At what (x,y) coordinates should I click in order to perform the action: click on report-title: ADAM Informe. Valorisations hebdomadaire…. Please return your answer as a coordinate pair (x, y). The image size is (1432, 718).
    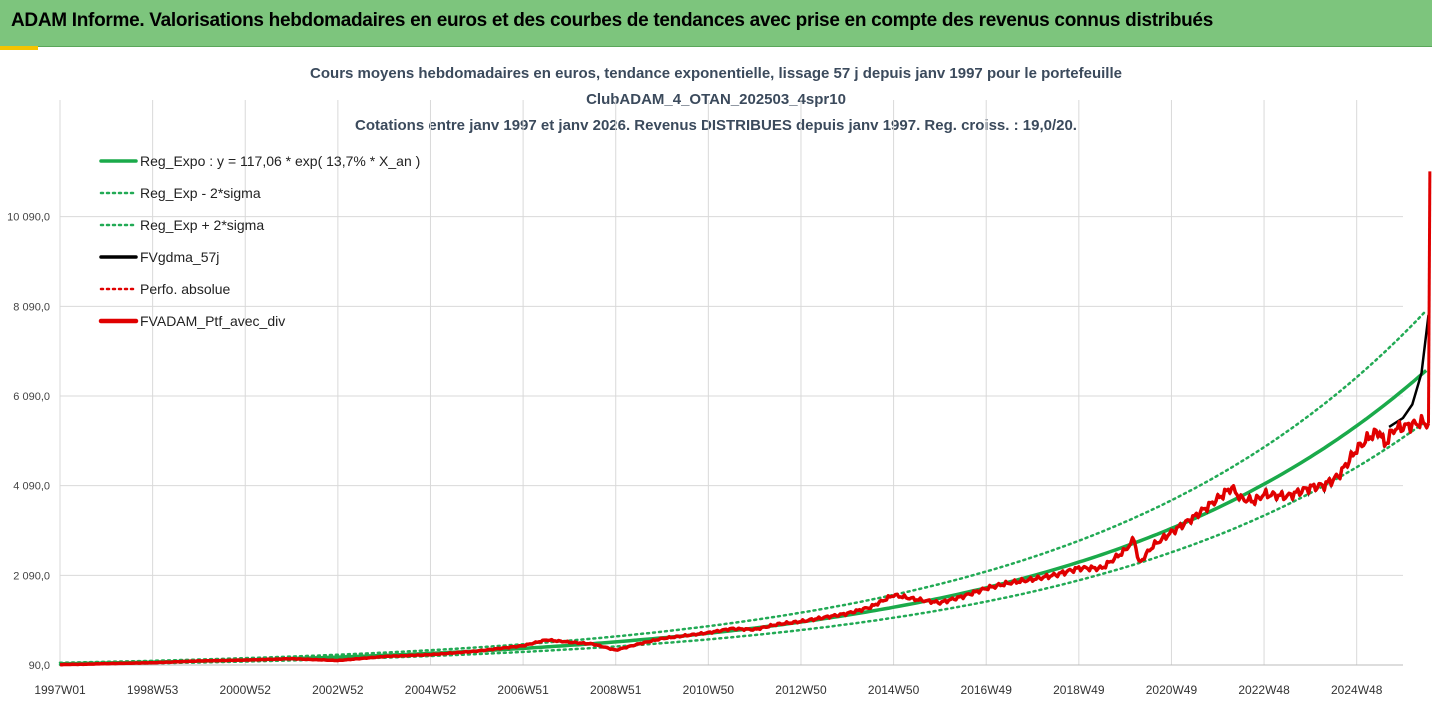
    Looking at the image, I should click on (612, 20).